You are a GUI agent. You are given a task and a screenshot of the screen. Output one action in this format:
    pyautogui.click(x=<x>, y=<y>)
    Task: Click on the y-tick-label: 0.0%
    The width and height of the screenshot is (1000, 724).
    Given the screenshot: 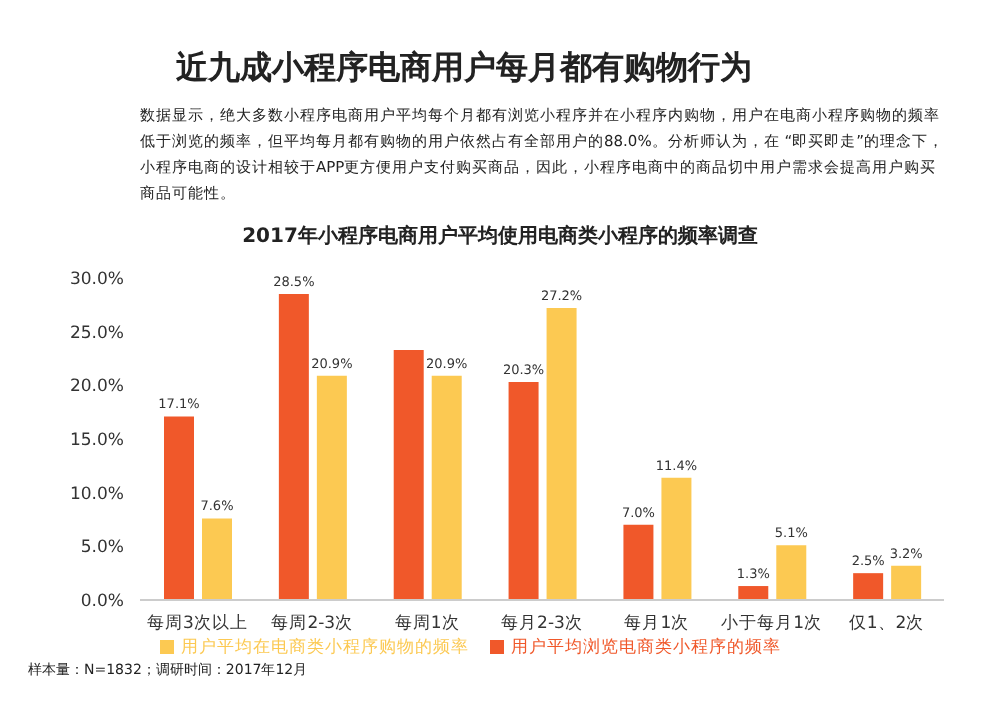 What is the action you would take?
    pyautogui.click(x=102, y=602)
    